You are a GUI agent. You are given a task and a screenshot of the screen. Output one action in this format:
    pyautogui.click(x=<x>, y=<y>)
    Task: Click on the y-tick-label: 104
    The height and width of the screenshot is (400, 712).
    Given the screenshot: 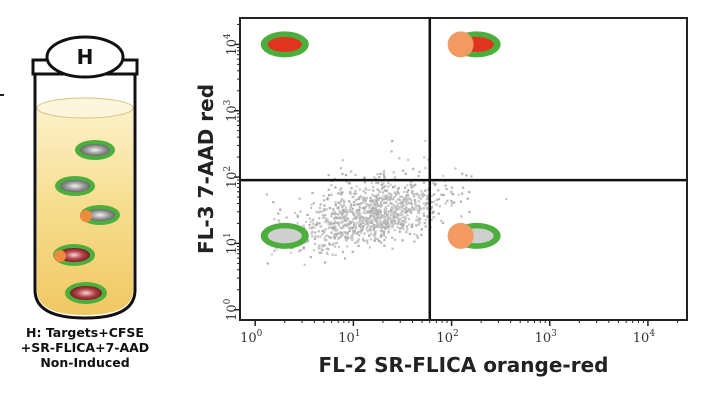 What is the action you would take?
    pyautogui.click(x=231, y=44)
    